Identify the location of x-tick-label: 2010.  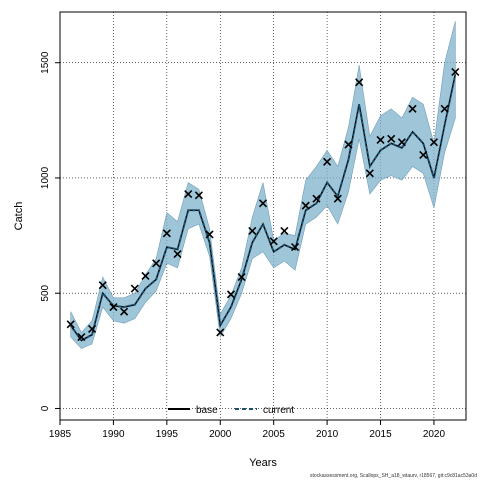
(327, 434).